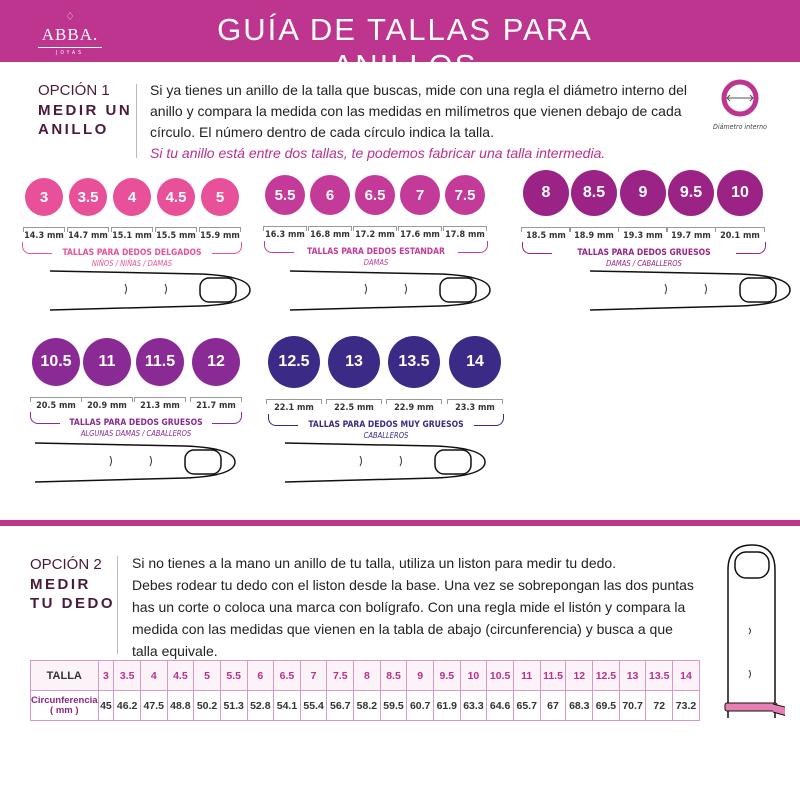  Describe the element at coordinates (500, 675) in the screenshot. I see `size-cell: 10.5` at that location.